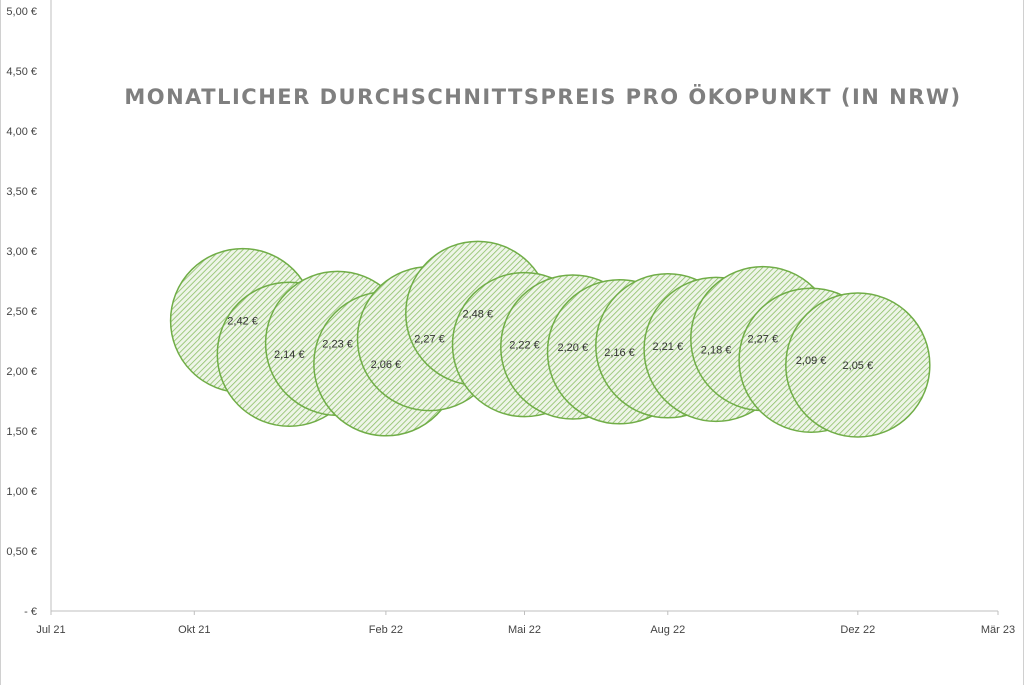 This screenshot has width=1024, height=685. Describe the element at coordinates (21, 72) in the screenshot. I see `y-tick-label: 4,50 €` at that location.